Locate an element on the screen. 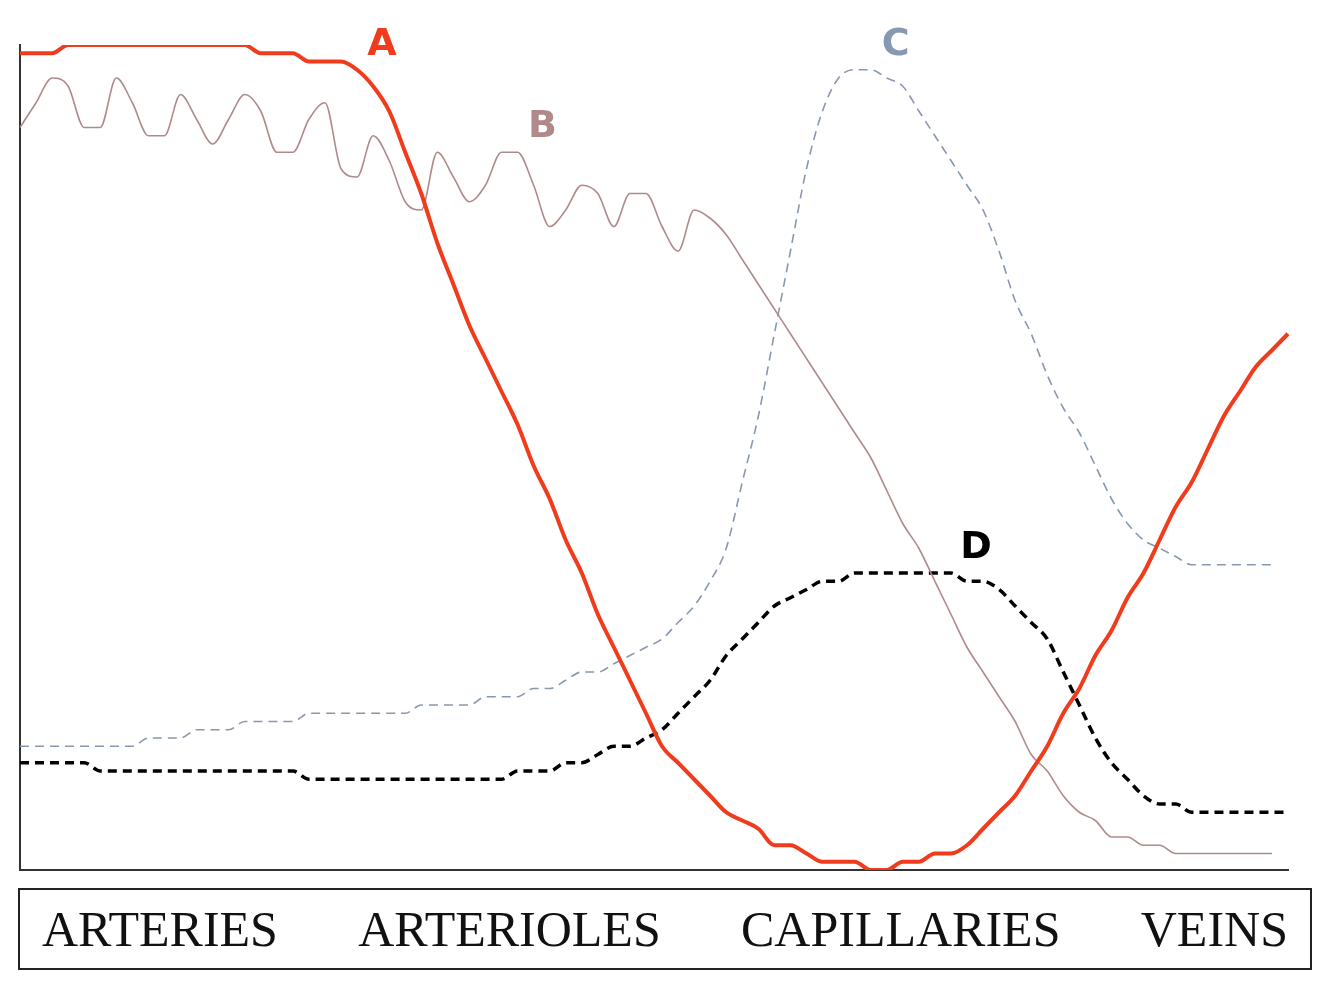 This screenshot has width=1336, height=995. text: ARTERIES is located at coordinates (160, 929).